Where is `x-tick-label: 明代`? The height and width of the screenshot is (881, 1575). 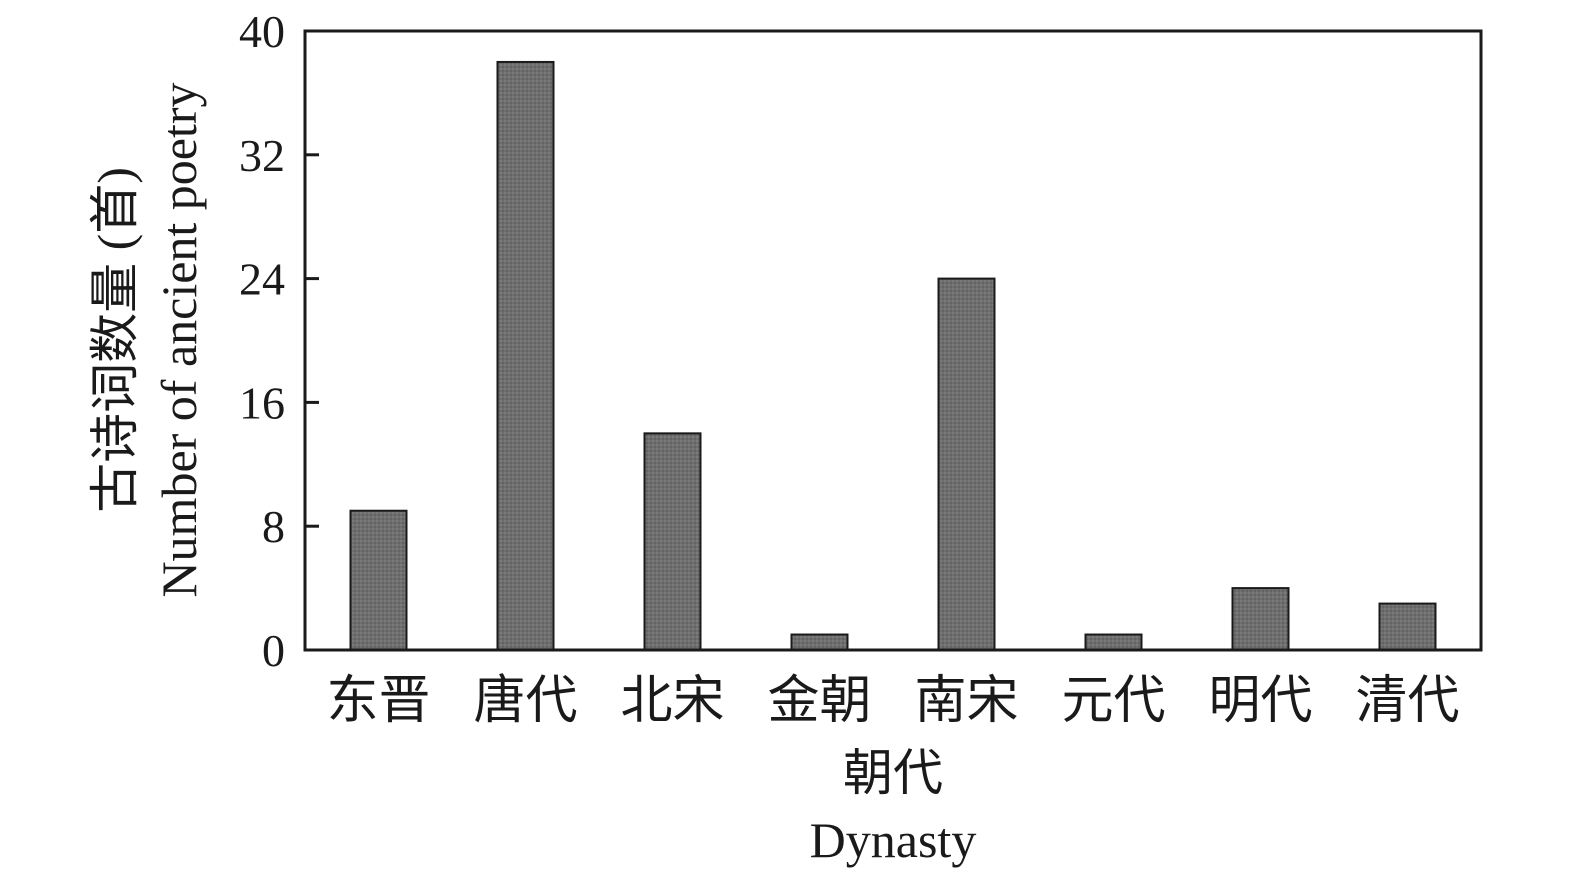
x-tick-label: 明代 is located at coordinates (1260, 701).